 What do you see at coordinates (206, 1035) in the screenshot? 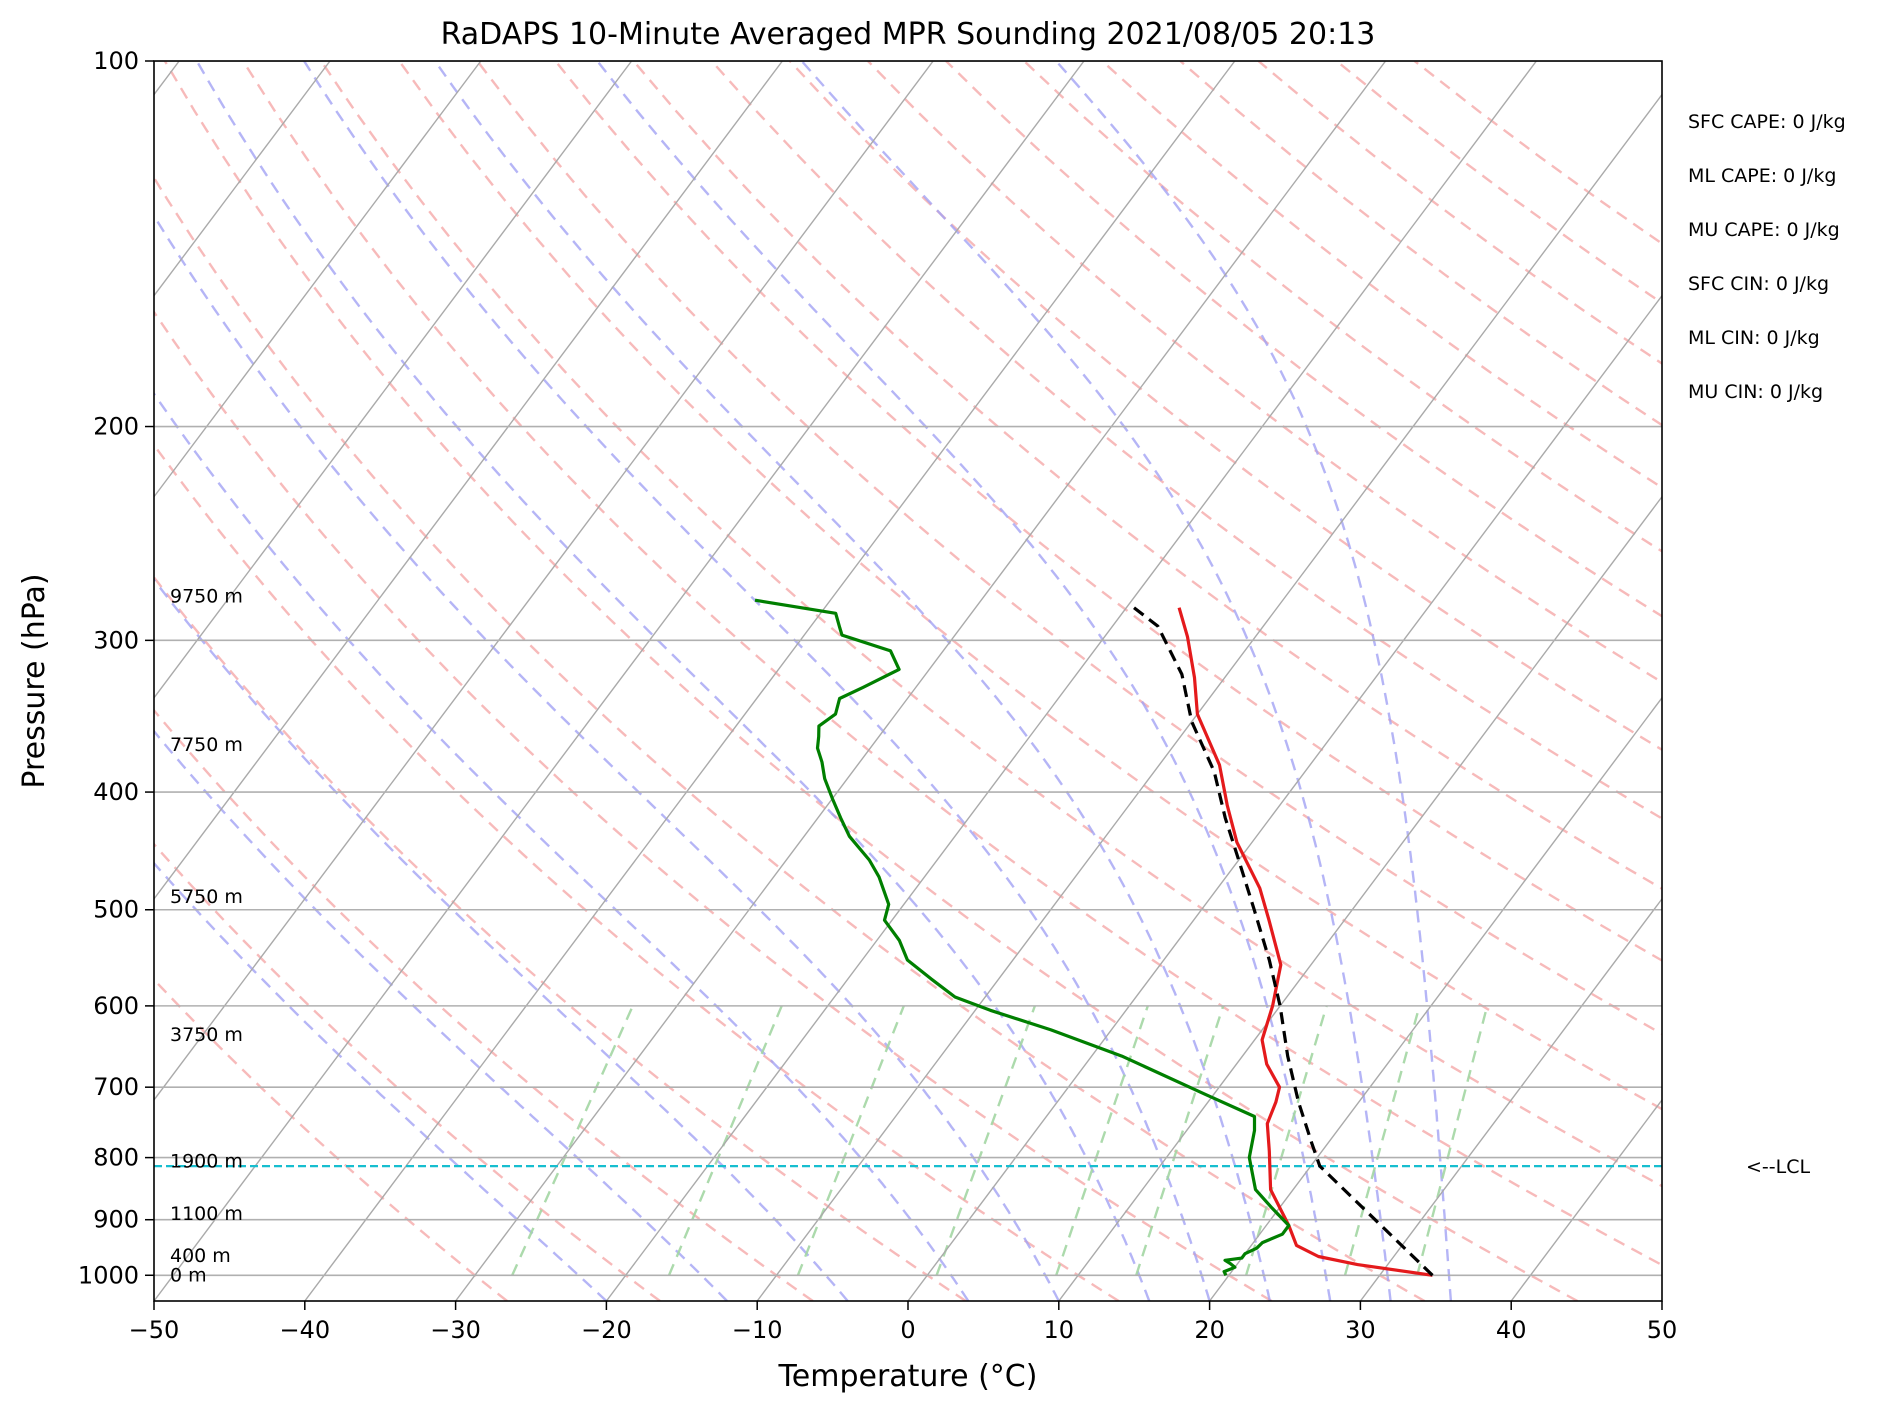
I see `height-label: 3750 m` at bounding box center [206, 1035].